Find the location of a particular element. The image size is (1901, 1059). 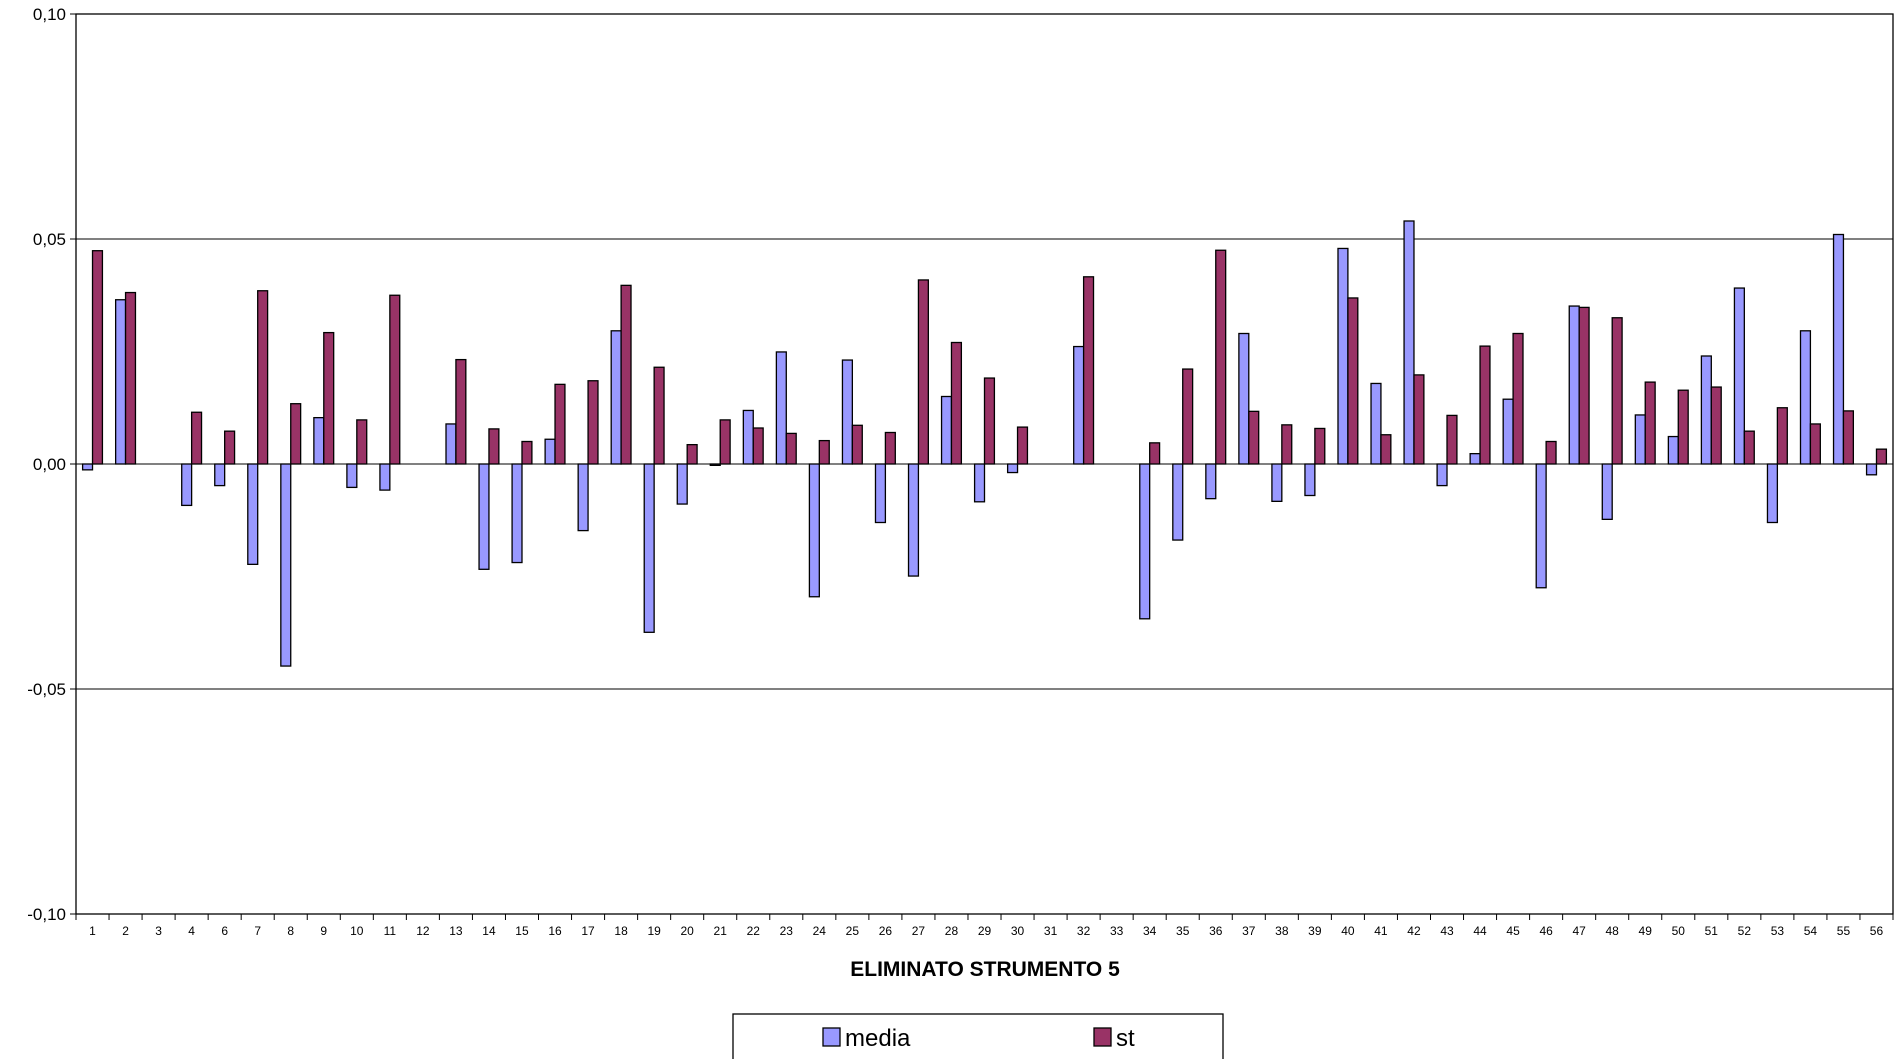

x-tick-label: 46 is located at coordinates (1546, 931).